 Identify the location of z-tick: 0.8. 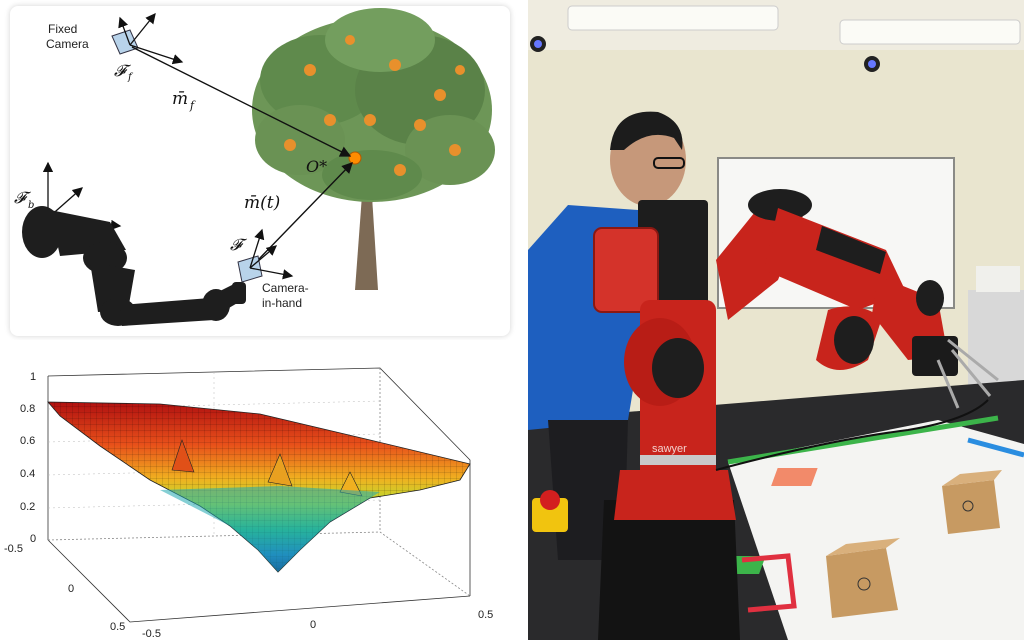
(27, 409).